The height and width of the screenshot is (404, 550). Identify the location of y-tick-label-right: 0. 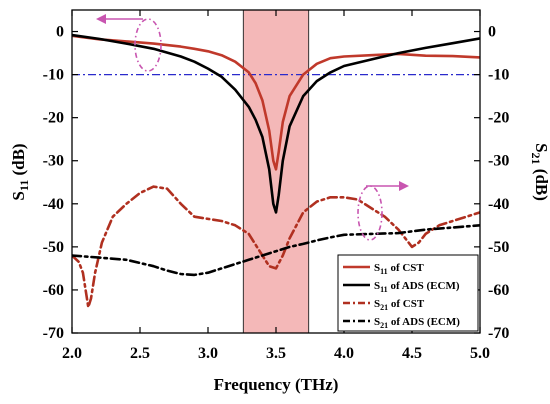
(492, 32).